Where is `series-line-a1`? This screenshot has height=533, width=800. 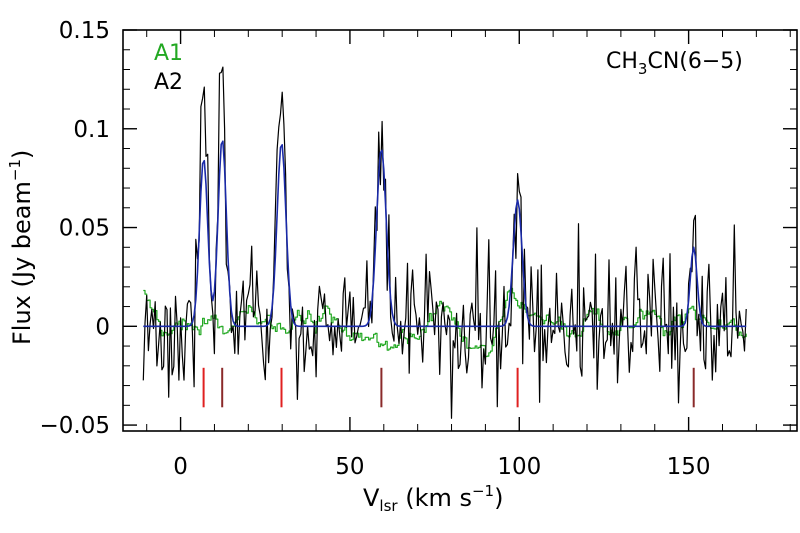 series-line-a1 is located at coordinates (445, 322).